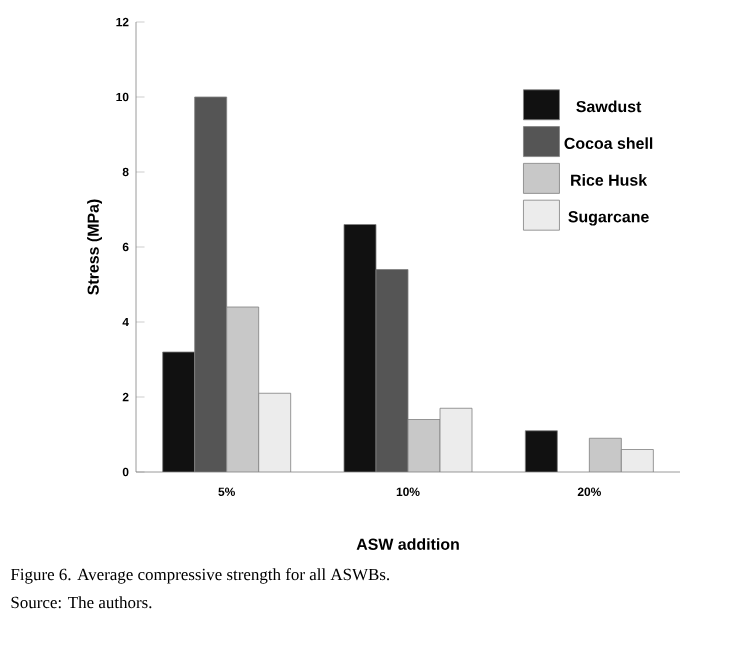  I want to click on source-note: Source: The authors., so click(81, 602).